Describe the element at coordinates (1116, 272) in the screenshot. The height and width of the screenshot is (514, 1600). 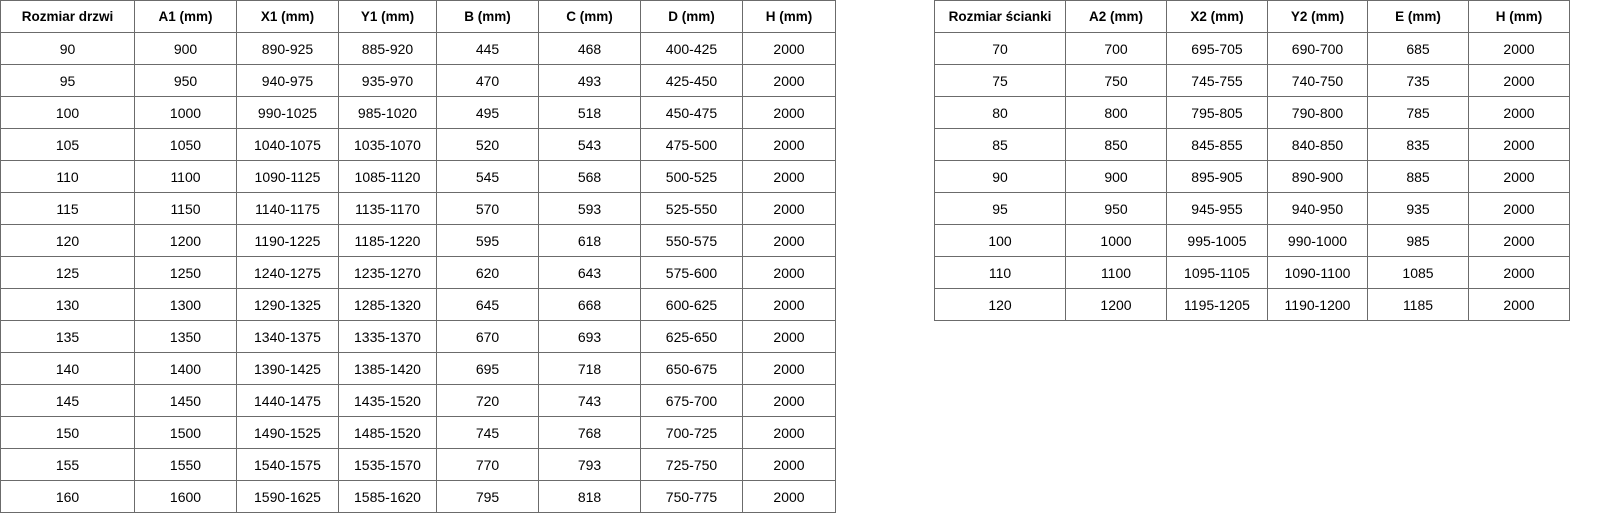
I see `table-cell: 1100` at that location.